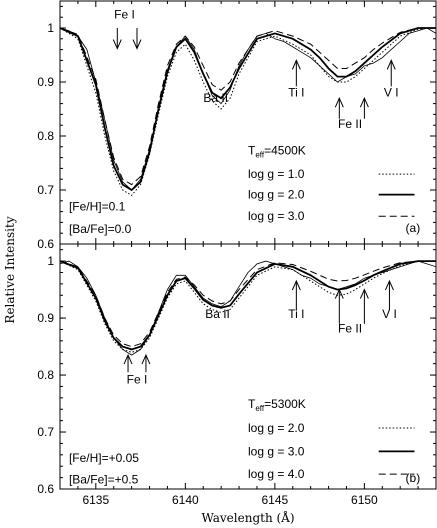 The width and height of the screenshot is (437, 528). What do you see at coordinates (275, 500) in the screenshot?
I see `x-tick-label: 6145` at bounding box center [275, 500].